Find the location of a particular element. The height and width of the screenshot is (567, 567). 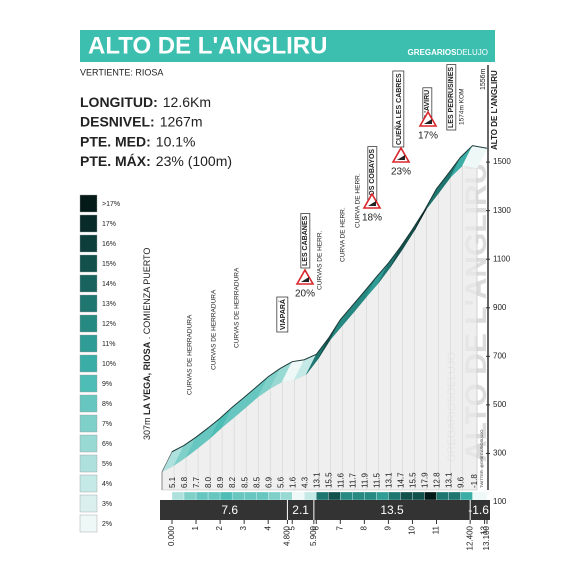

x-tick-label: 13 is located at coordinates (484, 529).